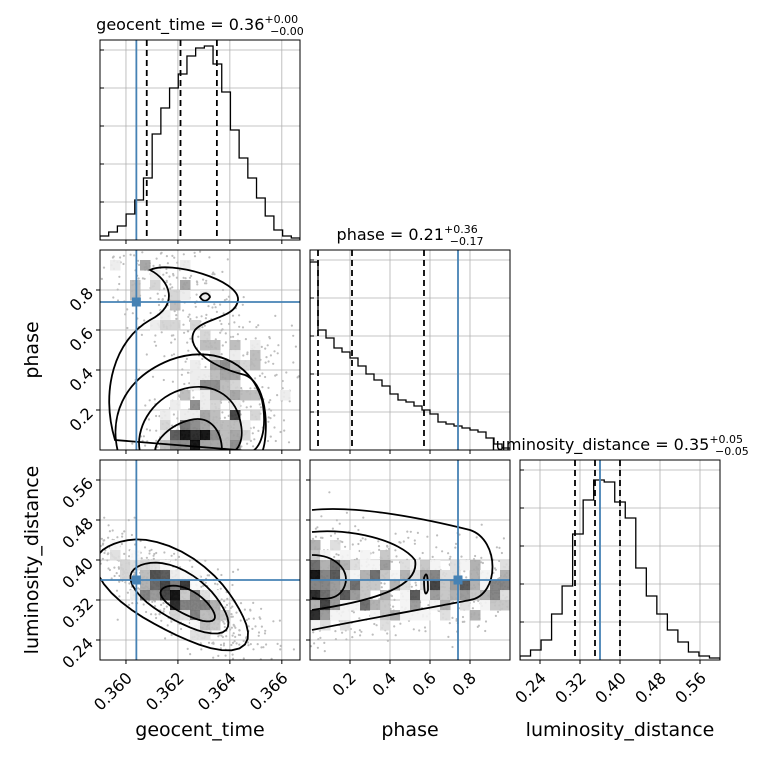 The height and width of the screenshot is (760, 760). I want to click on x-axis-label-luminosity_distance: luminosity_distance, so click(620, 730).